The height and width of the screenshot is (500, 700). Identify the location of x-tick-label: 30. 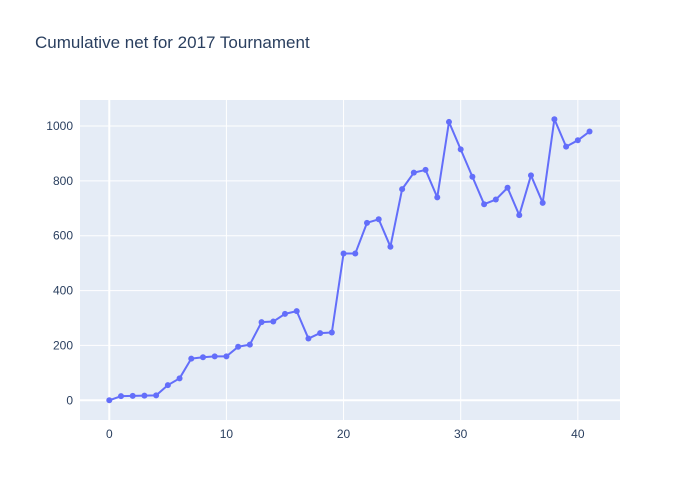
(461, 434).